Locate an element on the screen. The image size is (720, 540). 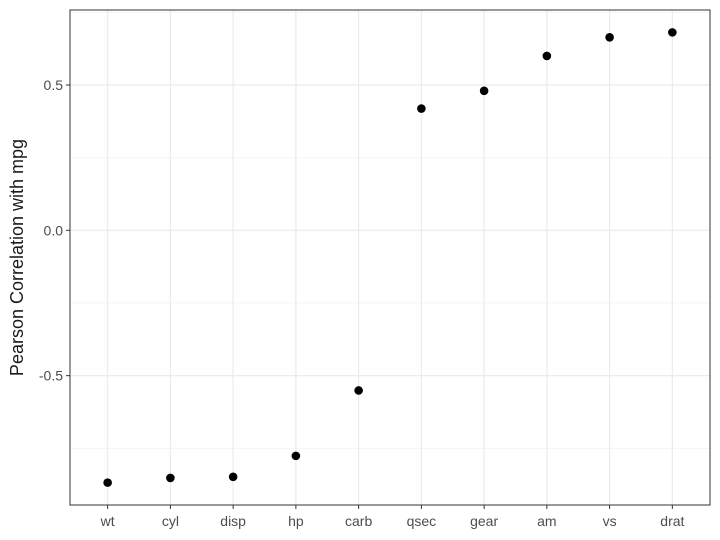
y-axis: -0.5 0.0 0.5 is located at coordinates (54, 230).